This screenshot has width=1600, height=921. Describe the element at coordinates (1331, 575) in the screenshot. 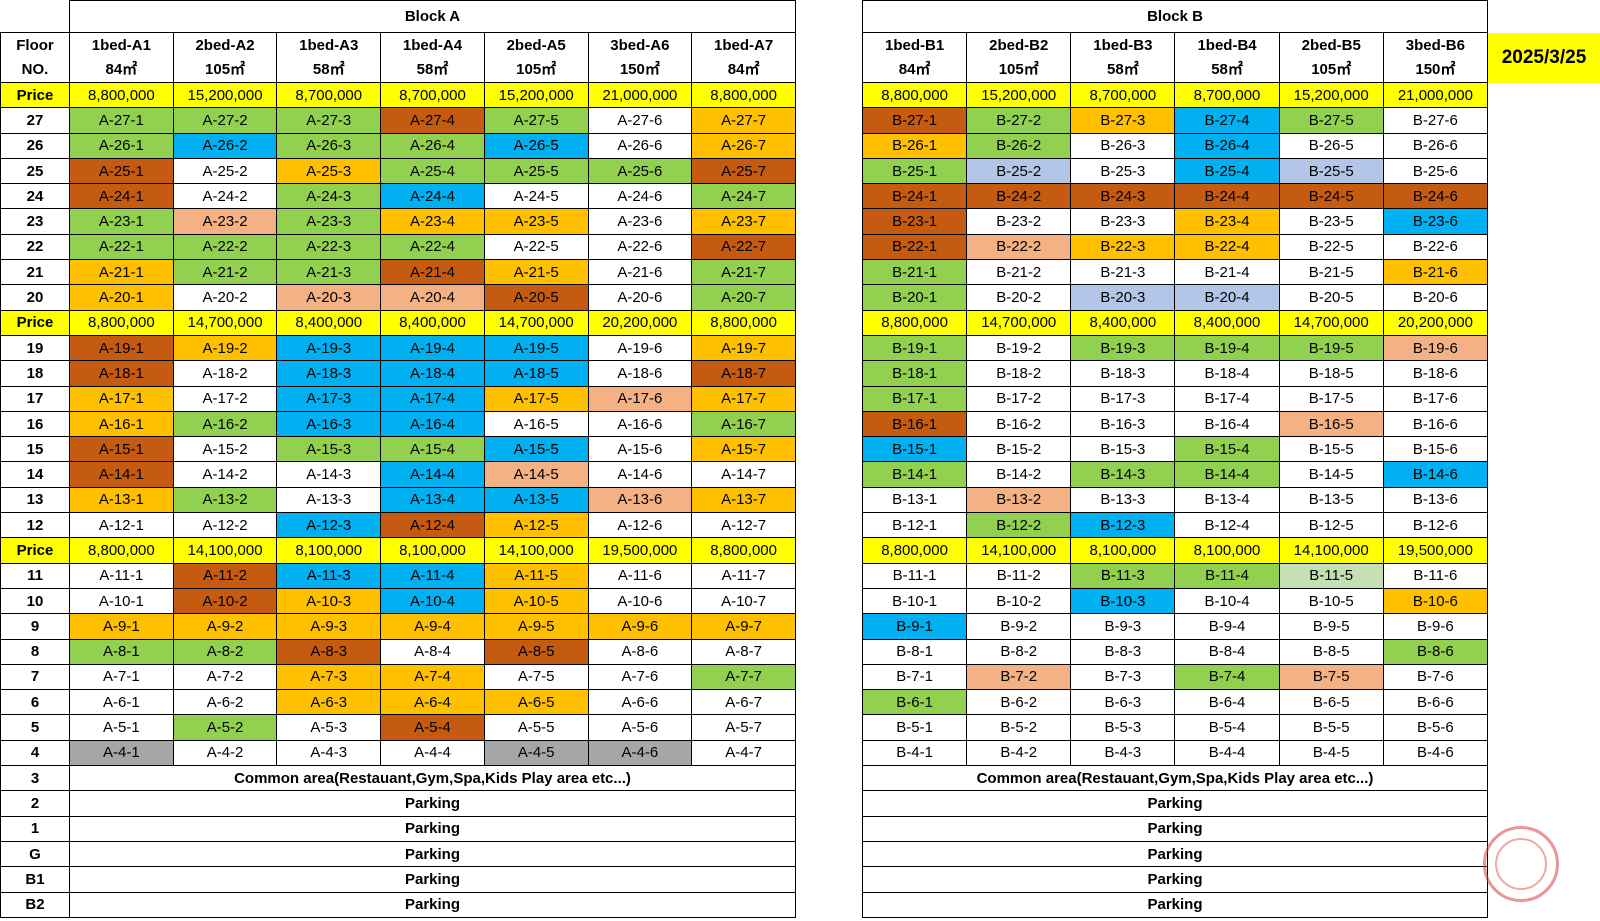

I see `unit-cell: B-11-5` at that location.